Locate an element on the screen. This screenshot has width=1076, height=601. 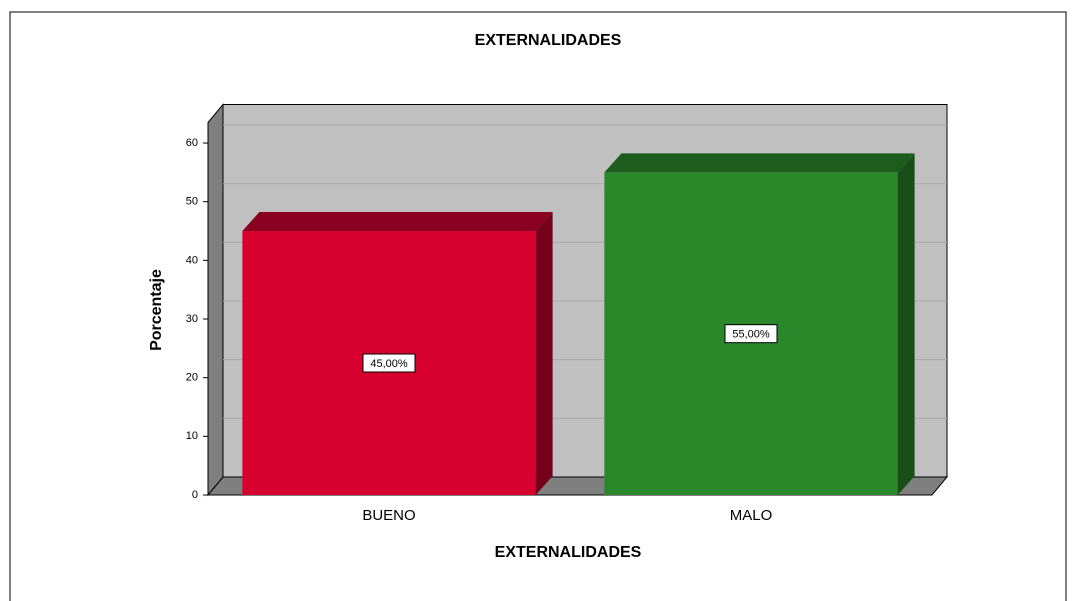
value-label: 45,00% is located at coordinates (389, 364).